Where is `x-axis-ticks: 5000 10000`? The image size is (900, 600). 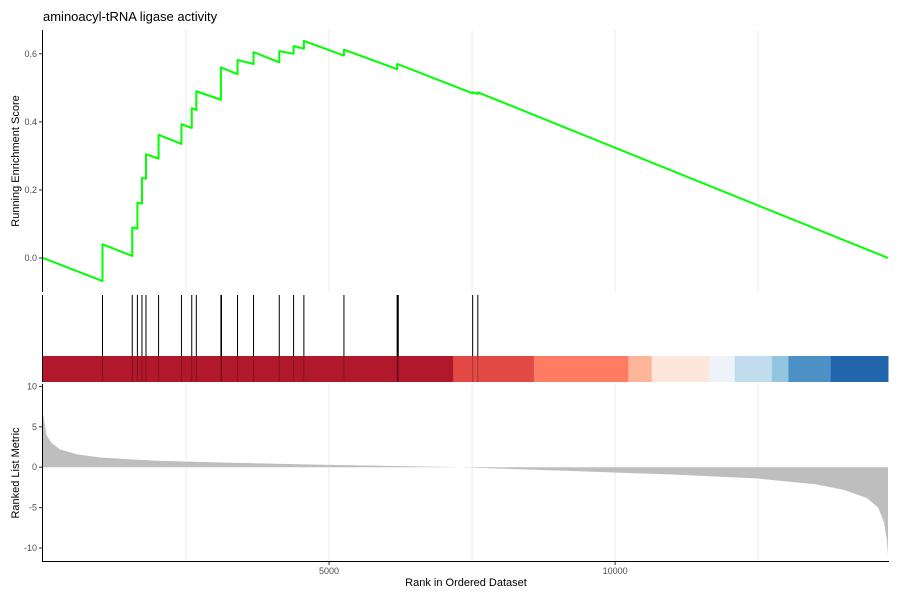 x-axis-ticks: 5000 10000 is located at coordinates (473, 569).